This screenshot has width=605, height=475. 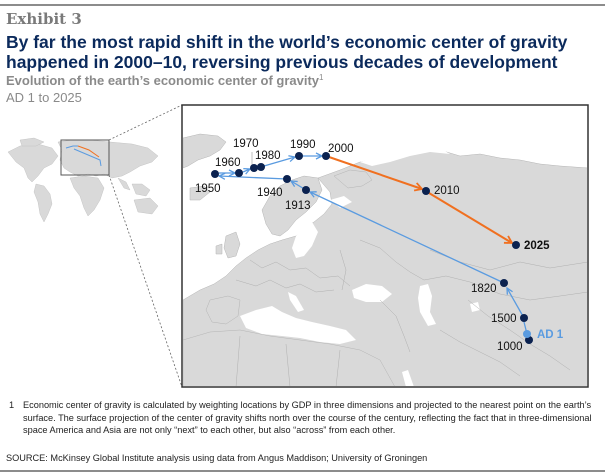 What do you see at coordinates (306, 190) in the screenshot?
I see `point-1913` at bounding box center [306, 190].